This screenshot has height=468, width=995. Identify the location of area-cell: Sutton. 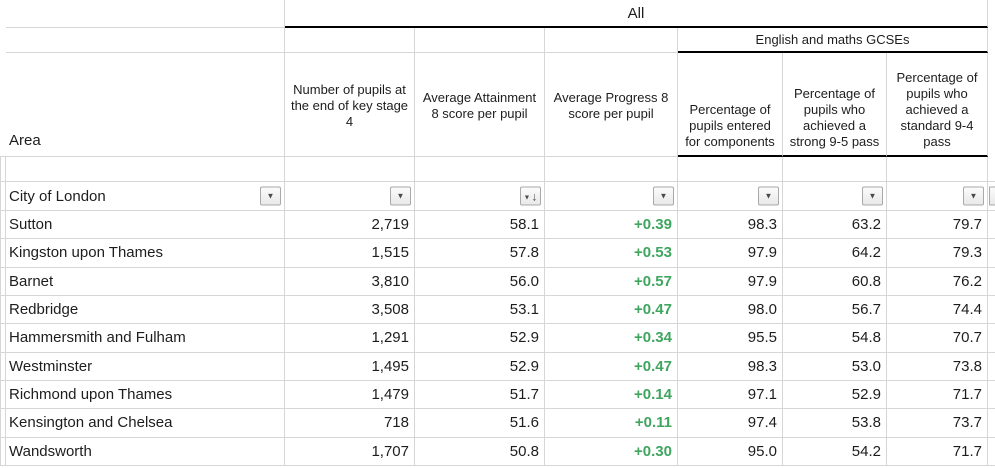
(145, 225).